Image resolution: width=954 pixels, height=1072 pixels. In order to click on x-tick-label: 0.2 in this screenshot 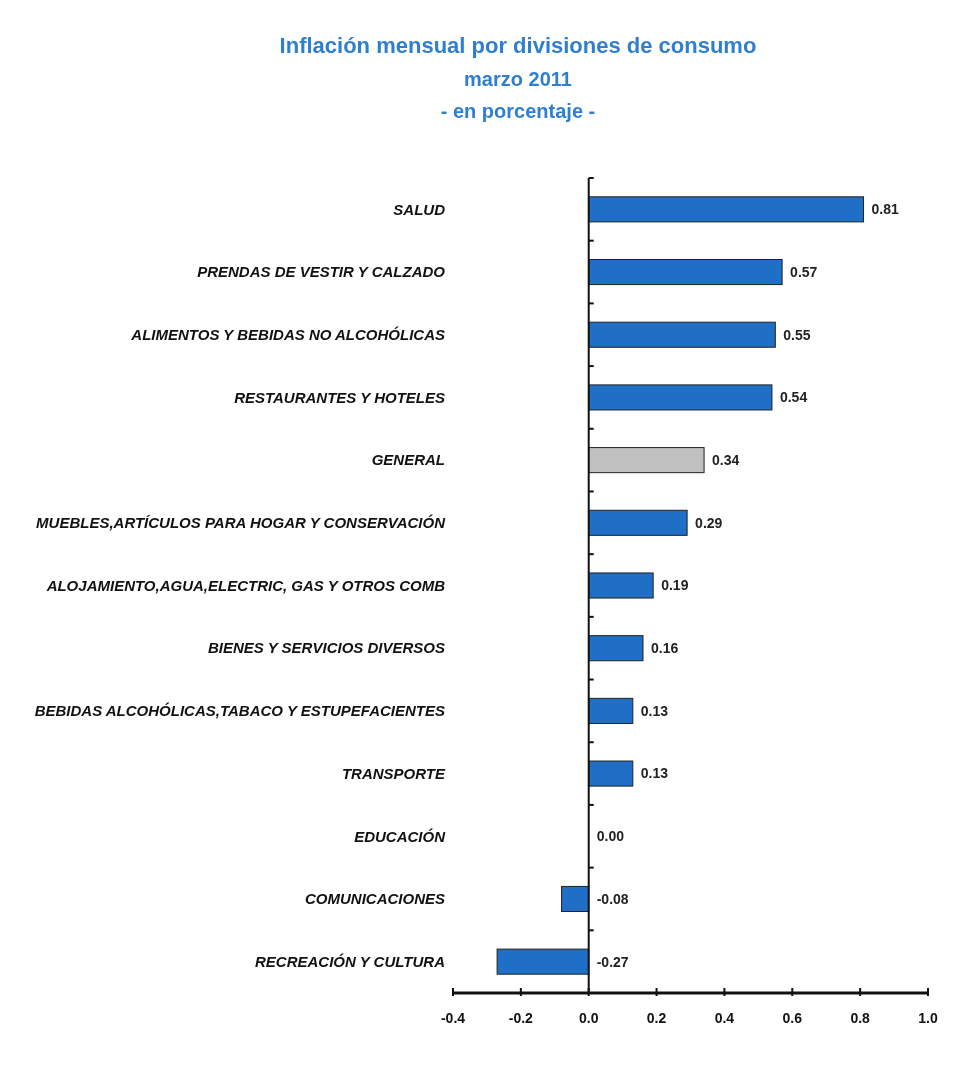, I will do `click(656, 1018)`.